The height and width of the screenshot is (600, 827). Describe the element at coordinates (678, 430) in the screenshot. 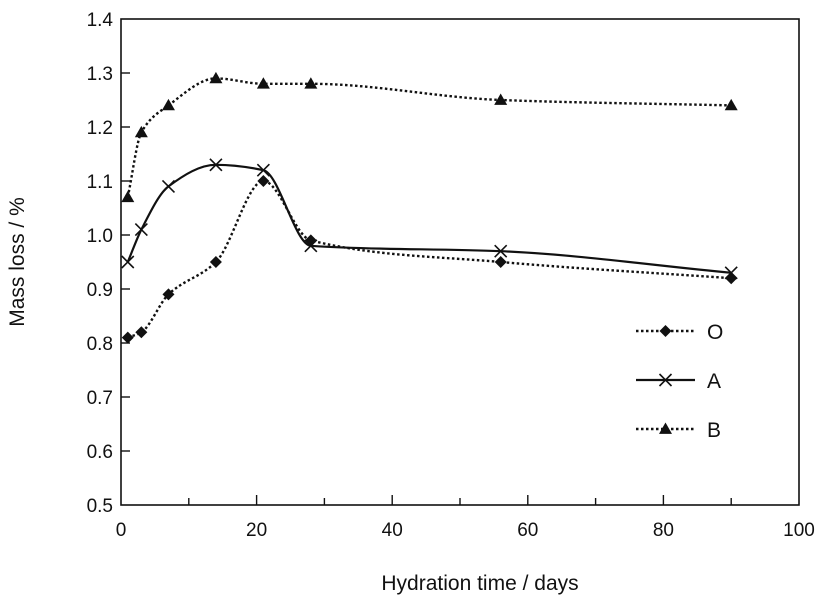

I see `legend-item-b: B` at that location.